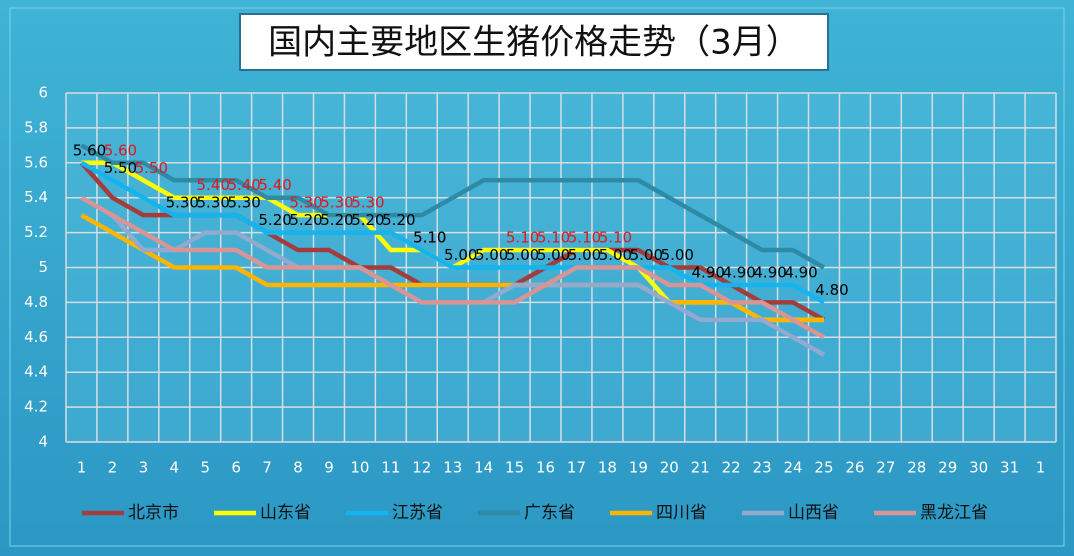  Describe the element at coordinates (549, 513) in the screenshot. I see `legend-label: 广东省` at that location.